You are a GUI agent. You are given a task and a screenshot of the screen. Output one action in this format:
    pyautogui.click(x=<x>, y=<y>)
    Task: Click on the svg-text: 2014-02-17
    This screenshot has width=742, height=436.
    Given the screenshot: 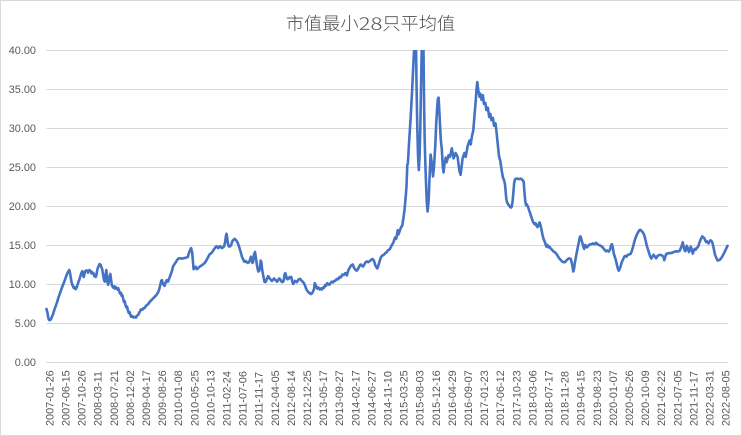 What is the action you would take?
    pyautogui.click(x=356, y=398)
    